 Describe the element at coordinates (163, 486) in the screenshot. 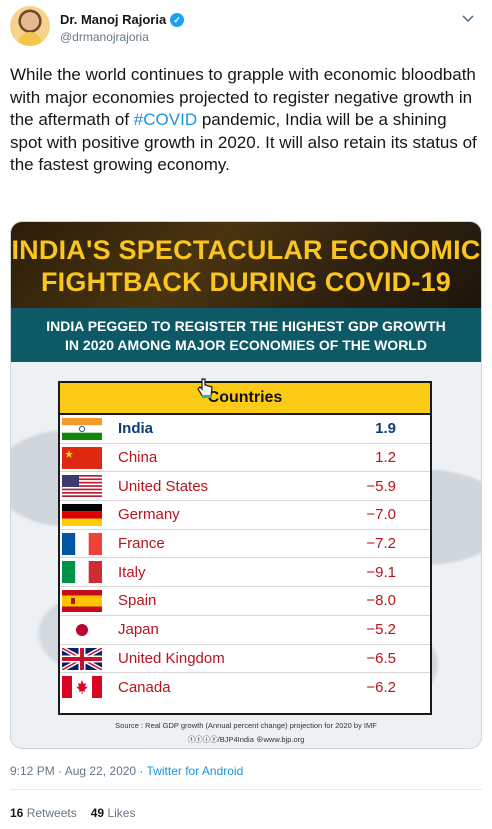

I see `country-name: United States` at that location.